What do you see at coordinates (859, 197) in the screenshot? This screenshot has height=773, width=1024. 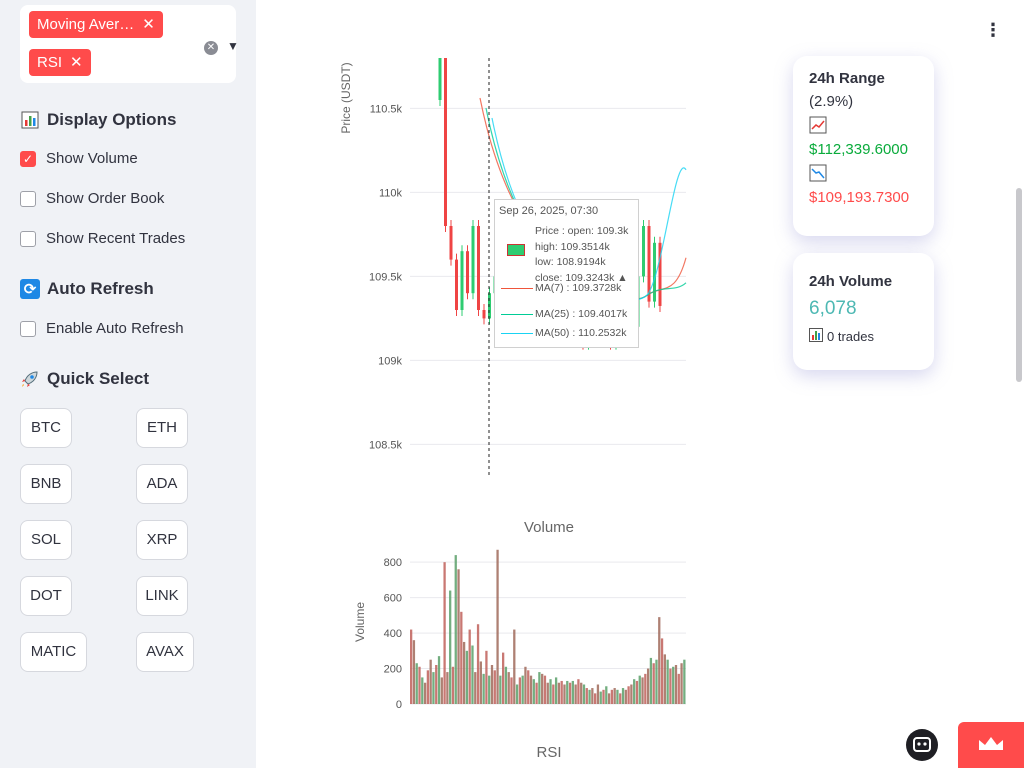 I see `range-low: $109,193.7300` at bounding box center [859, 197].